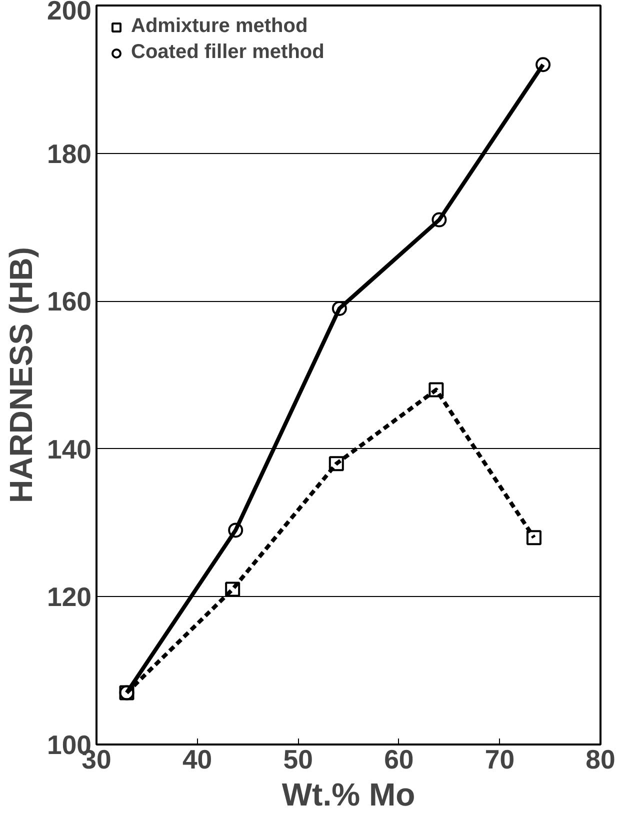 The height and width of the screenshot is (823, 639). I want to click on y-tick-label: 140, so click(69, 449).